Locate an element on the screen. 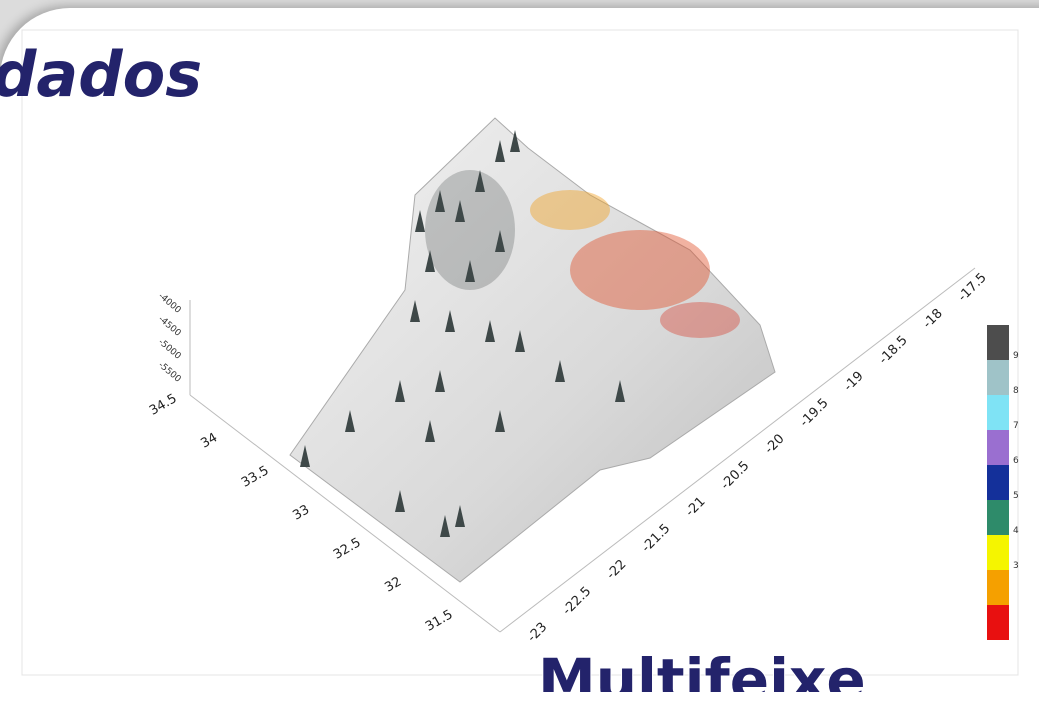 The width and height of the screenshot is (1039, 708). lon-tick-label: -18.5 is located at coordinates (893, 350).